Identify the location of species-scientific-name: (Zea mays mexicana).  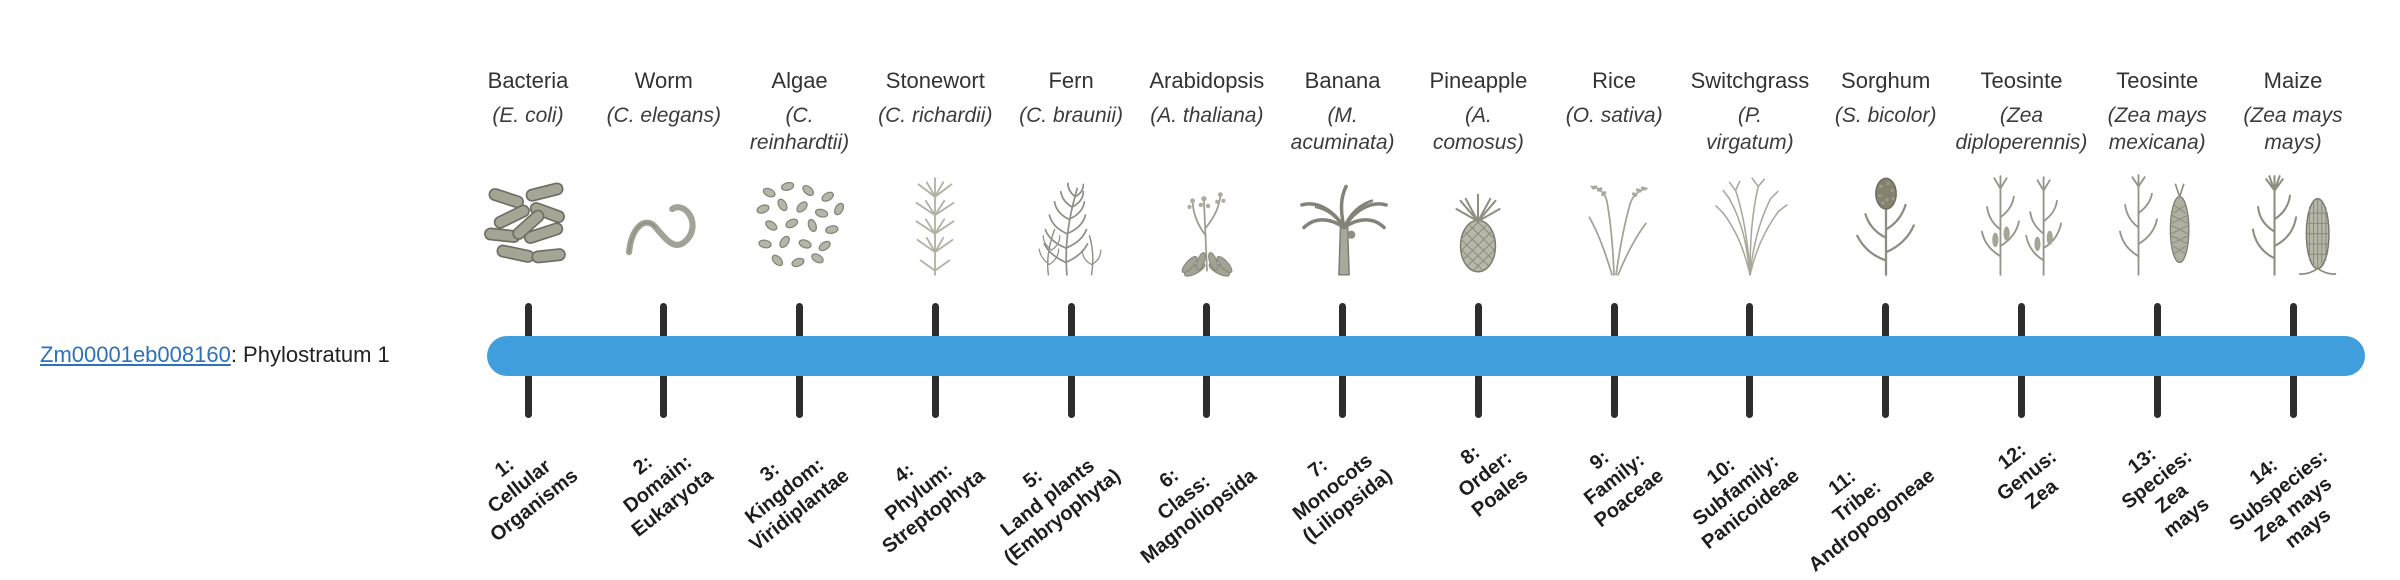
(2157, 129).